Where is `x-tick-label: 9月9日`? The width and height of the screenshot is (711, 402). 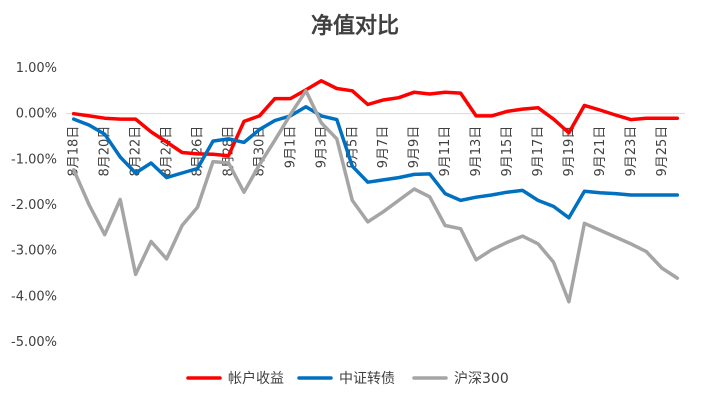 x-tick-label: 9月9日 is located at coordinates (414, 147).